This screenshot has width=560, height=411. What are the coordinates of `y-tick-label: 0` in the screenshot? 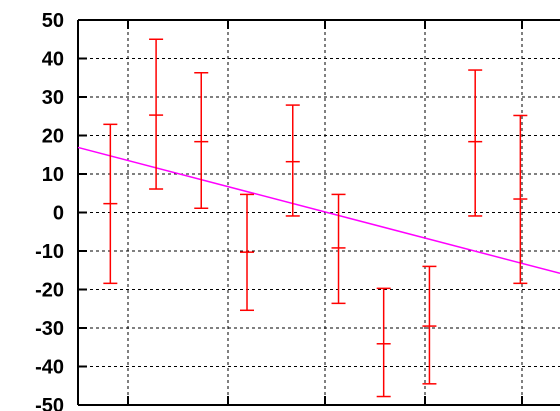 It's located at (58, 214).